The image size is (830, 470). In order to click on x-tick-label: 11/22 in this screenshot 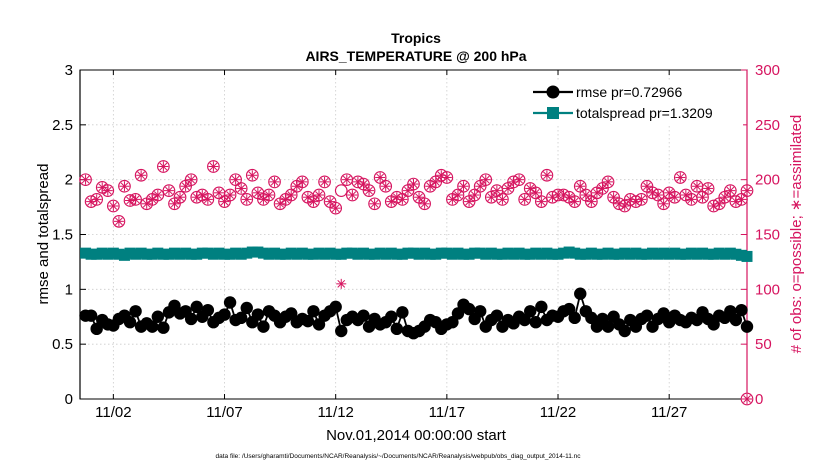, I will do `click(558, 412)`.